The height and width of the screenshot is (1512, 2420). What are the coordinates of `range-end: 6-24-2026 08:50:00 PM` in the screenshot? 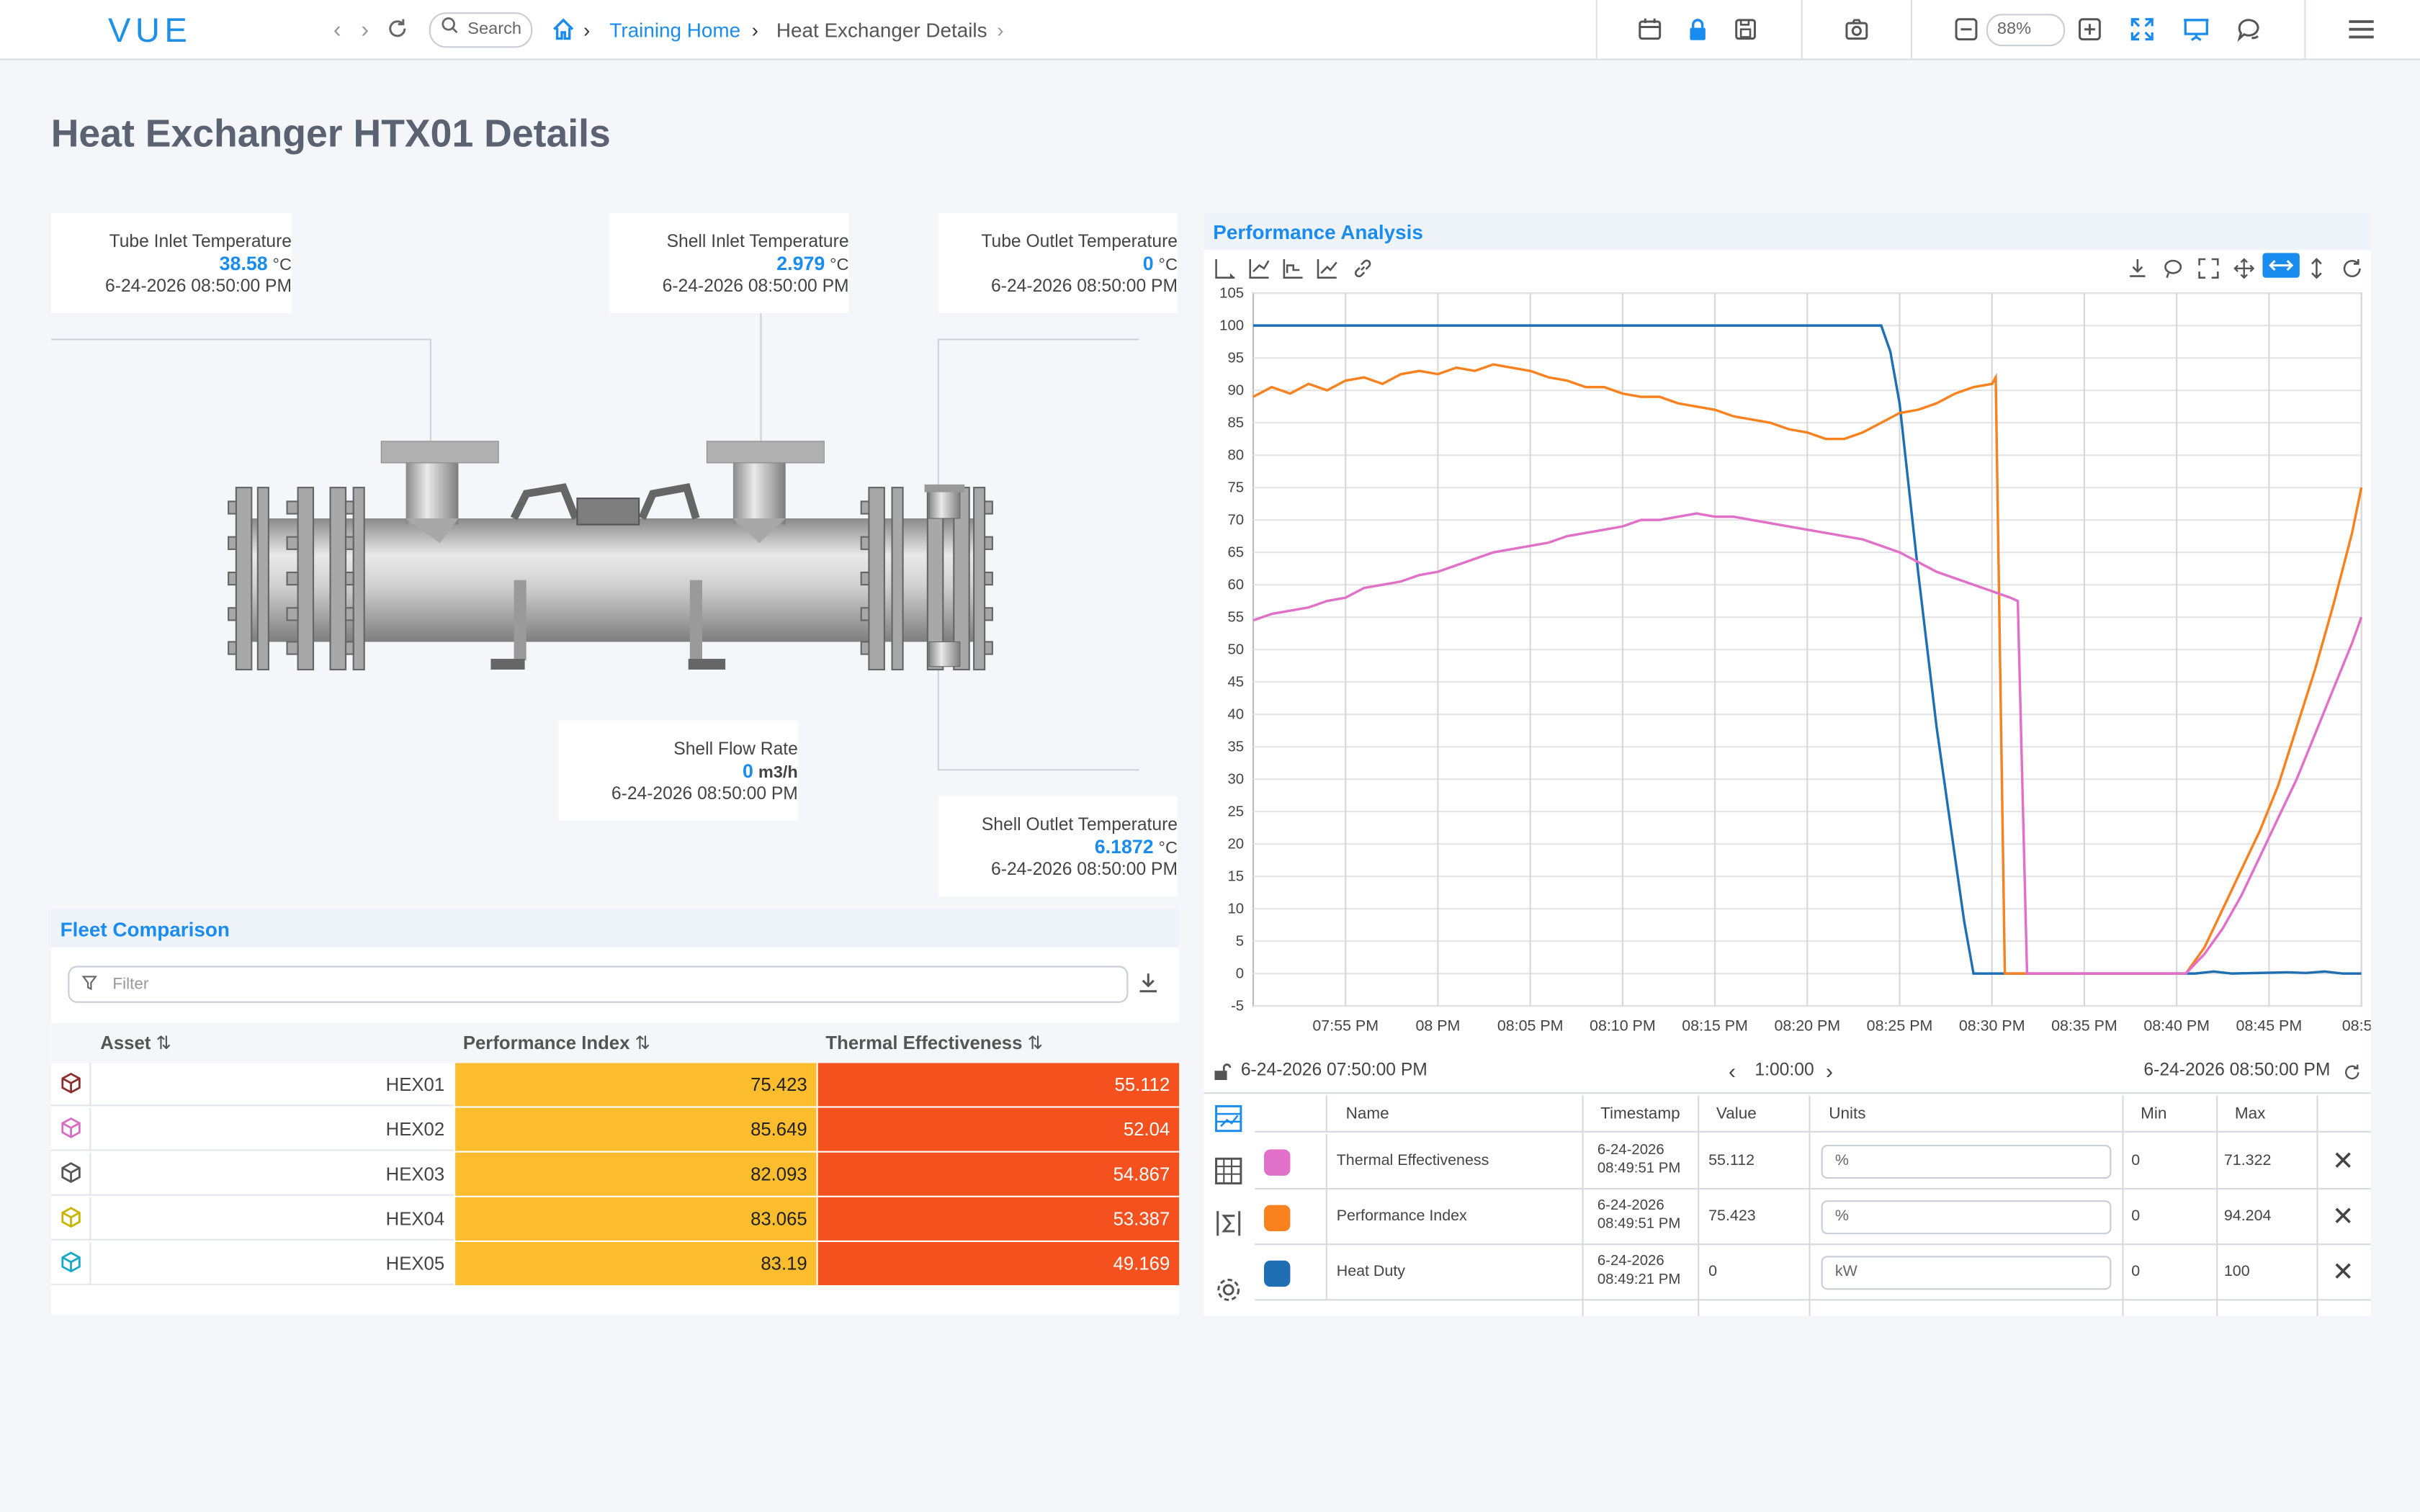 It's located at (2237, 1070).